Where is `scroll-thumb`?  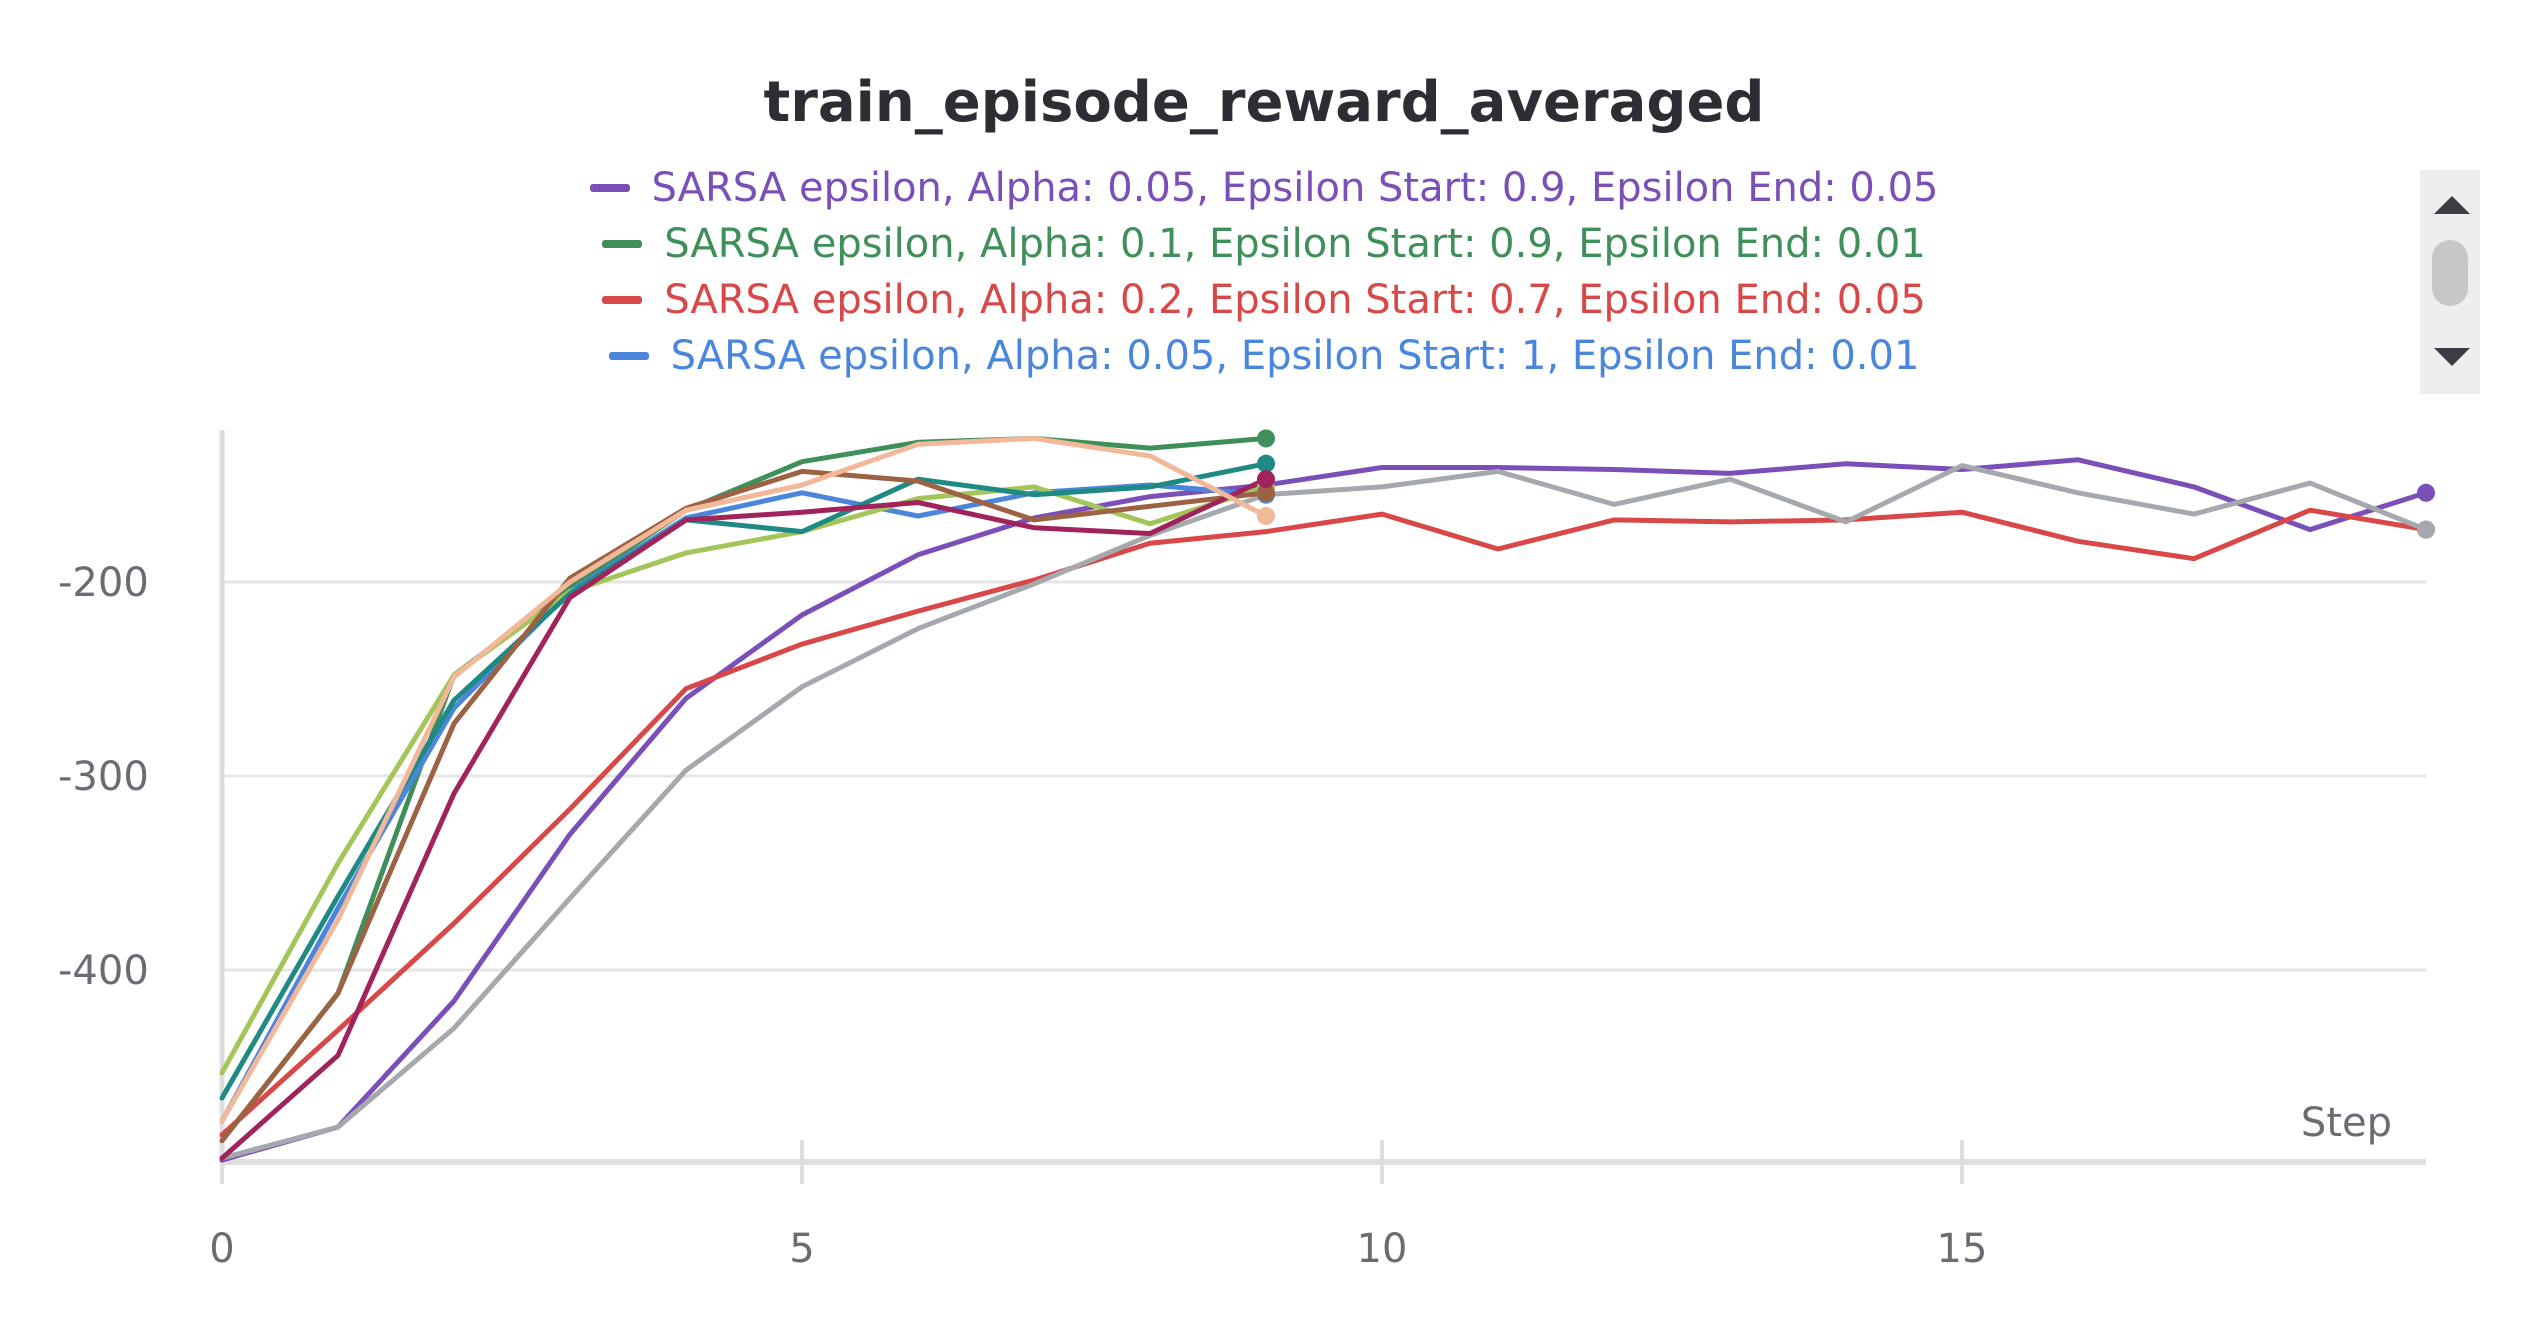 scroll-thumb is located at coordinates (2450, 273).